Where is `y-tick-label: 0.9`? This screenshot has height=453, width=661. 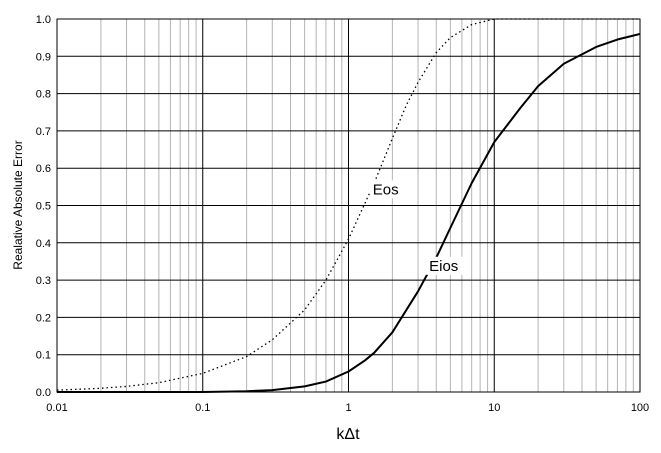 y-tick-label: 0.9 is located at coordinates (43, 57).